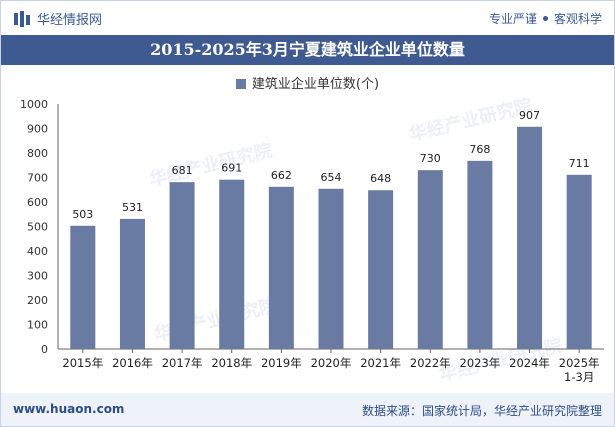  What do you see at coordinates (307, 18) in the screenshot?
I see `top-bar: 华经情报网 专业严谨 客观科学` at bounding box center [307, 18].